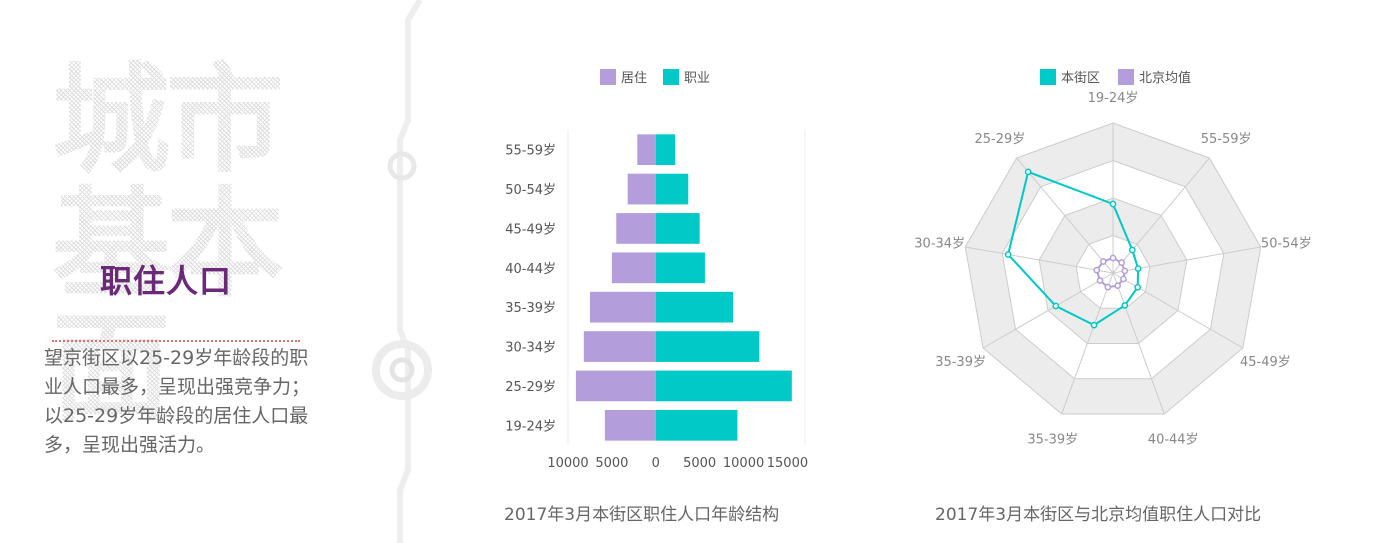 This screenshot has width=1389, height=543. Describe the element at coordinates (677, 228) in the screenshot. I see `bar-occupation-45-49岁` at that location.